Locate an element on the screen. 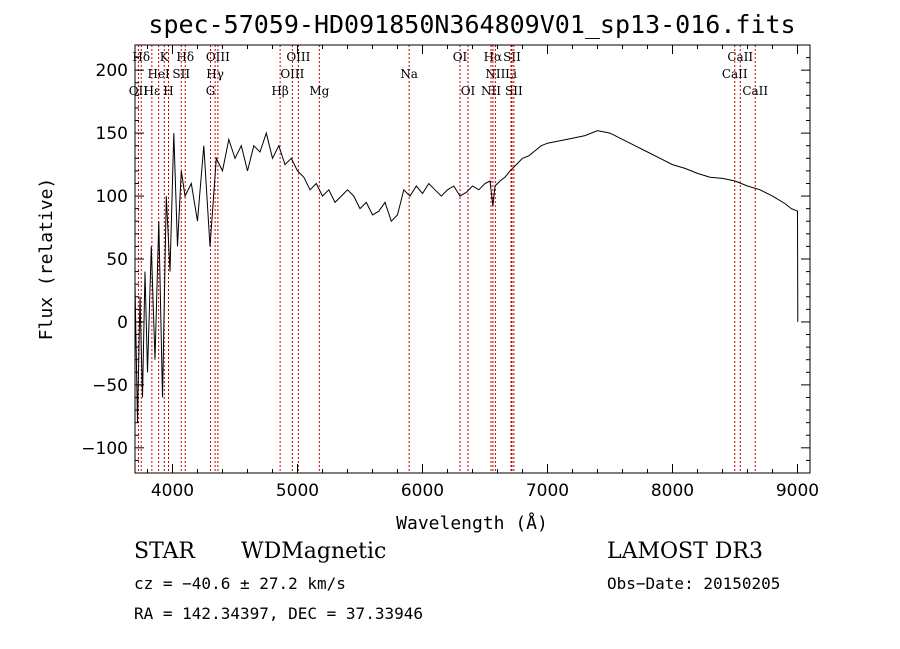  redshift-cz: cz = −40.6 ± 27.2 km/s is located at coordinates (240, 583).